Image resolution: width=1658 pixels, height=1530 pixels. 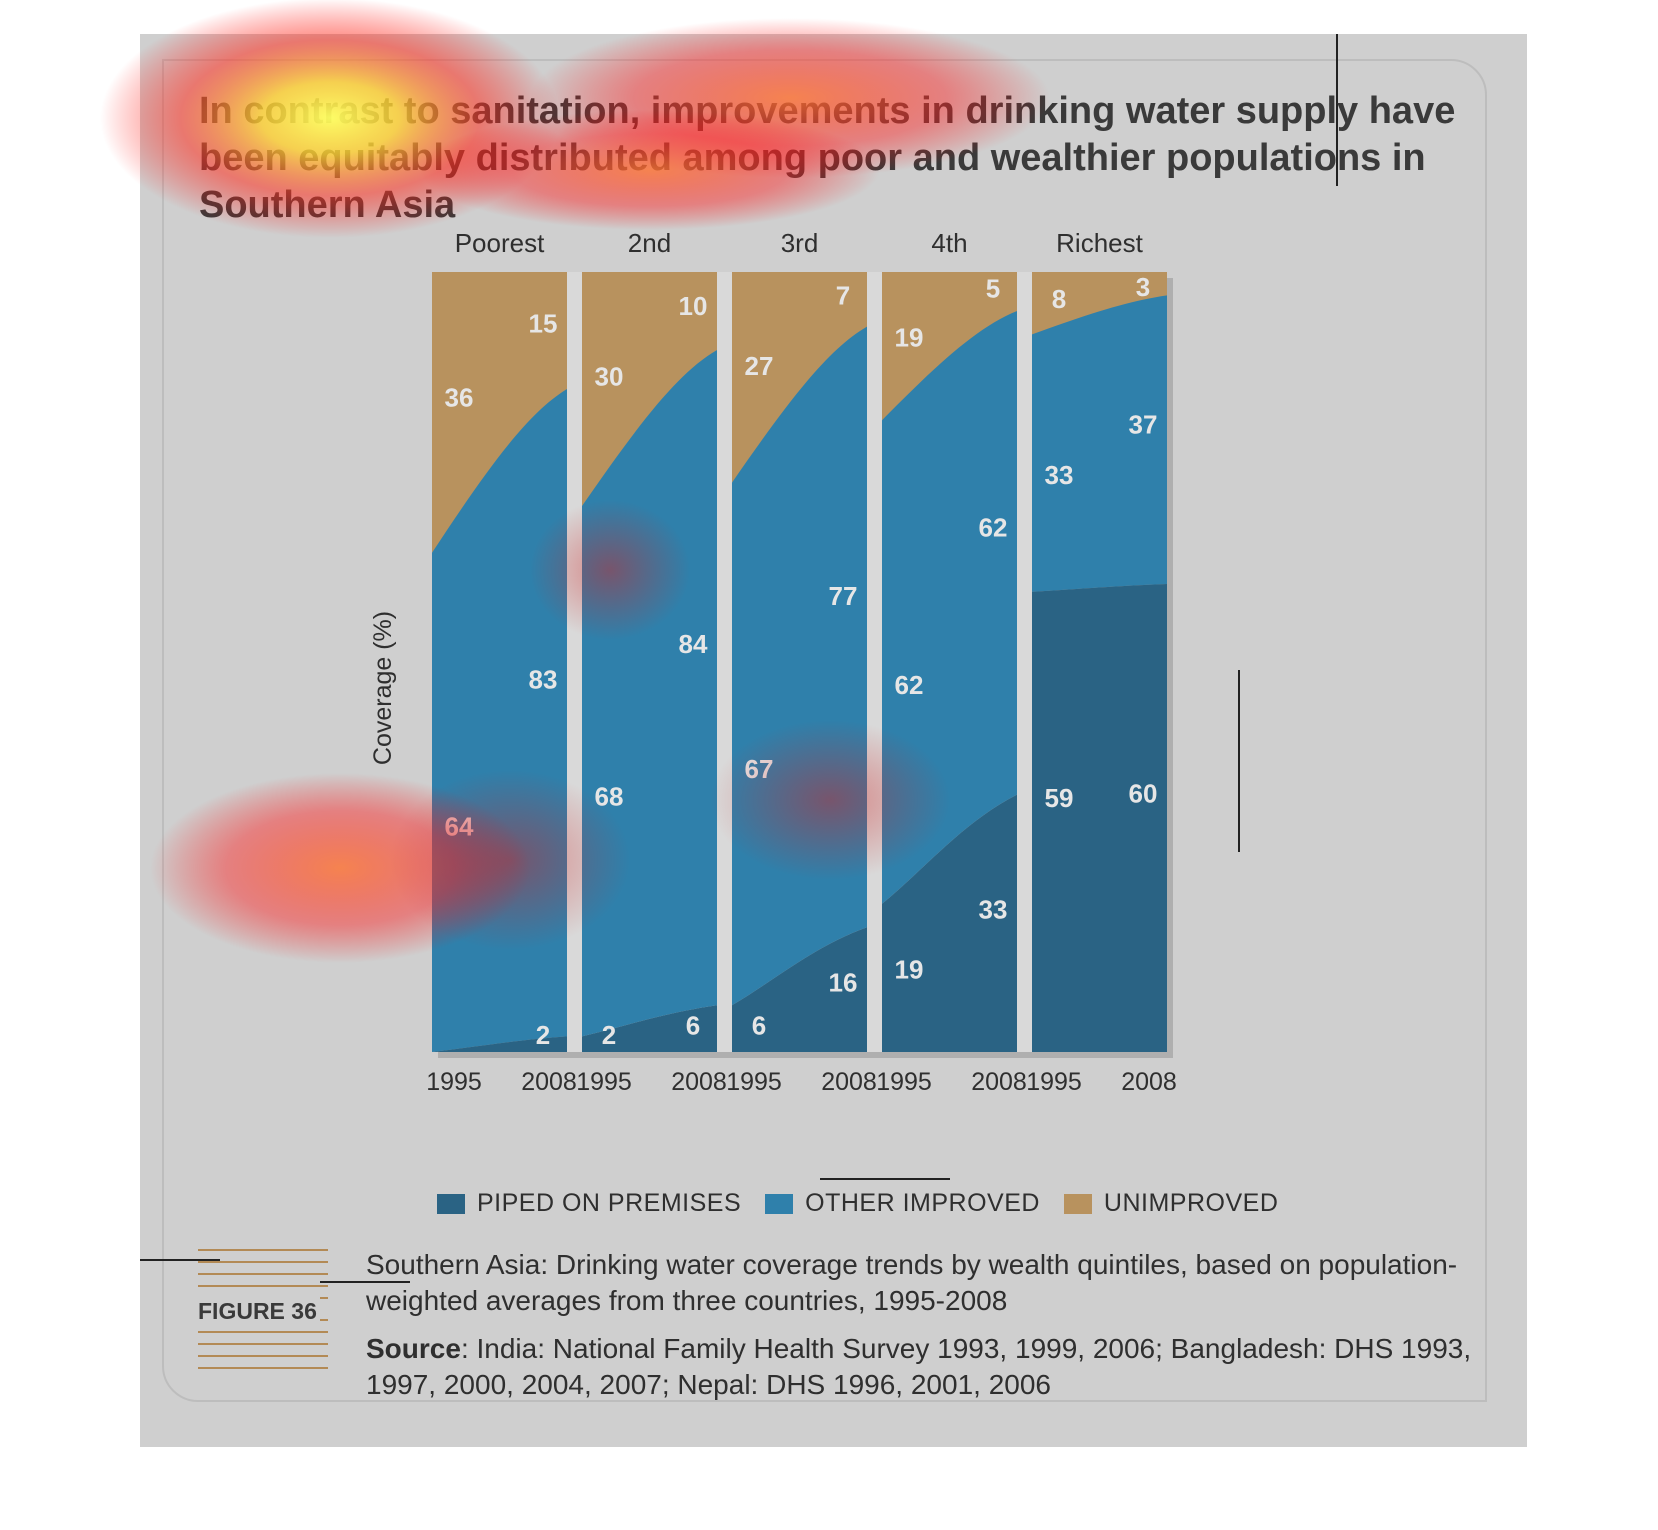 I want to click on value-label-unimproved: 8, so click(x=1059, y=299).